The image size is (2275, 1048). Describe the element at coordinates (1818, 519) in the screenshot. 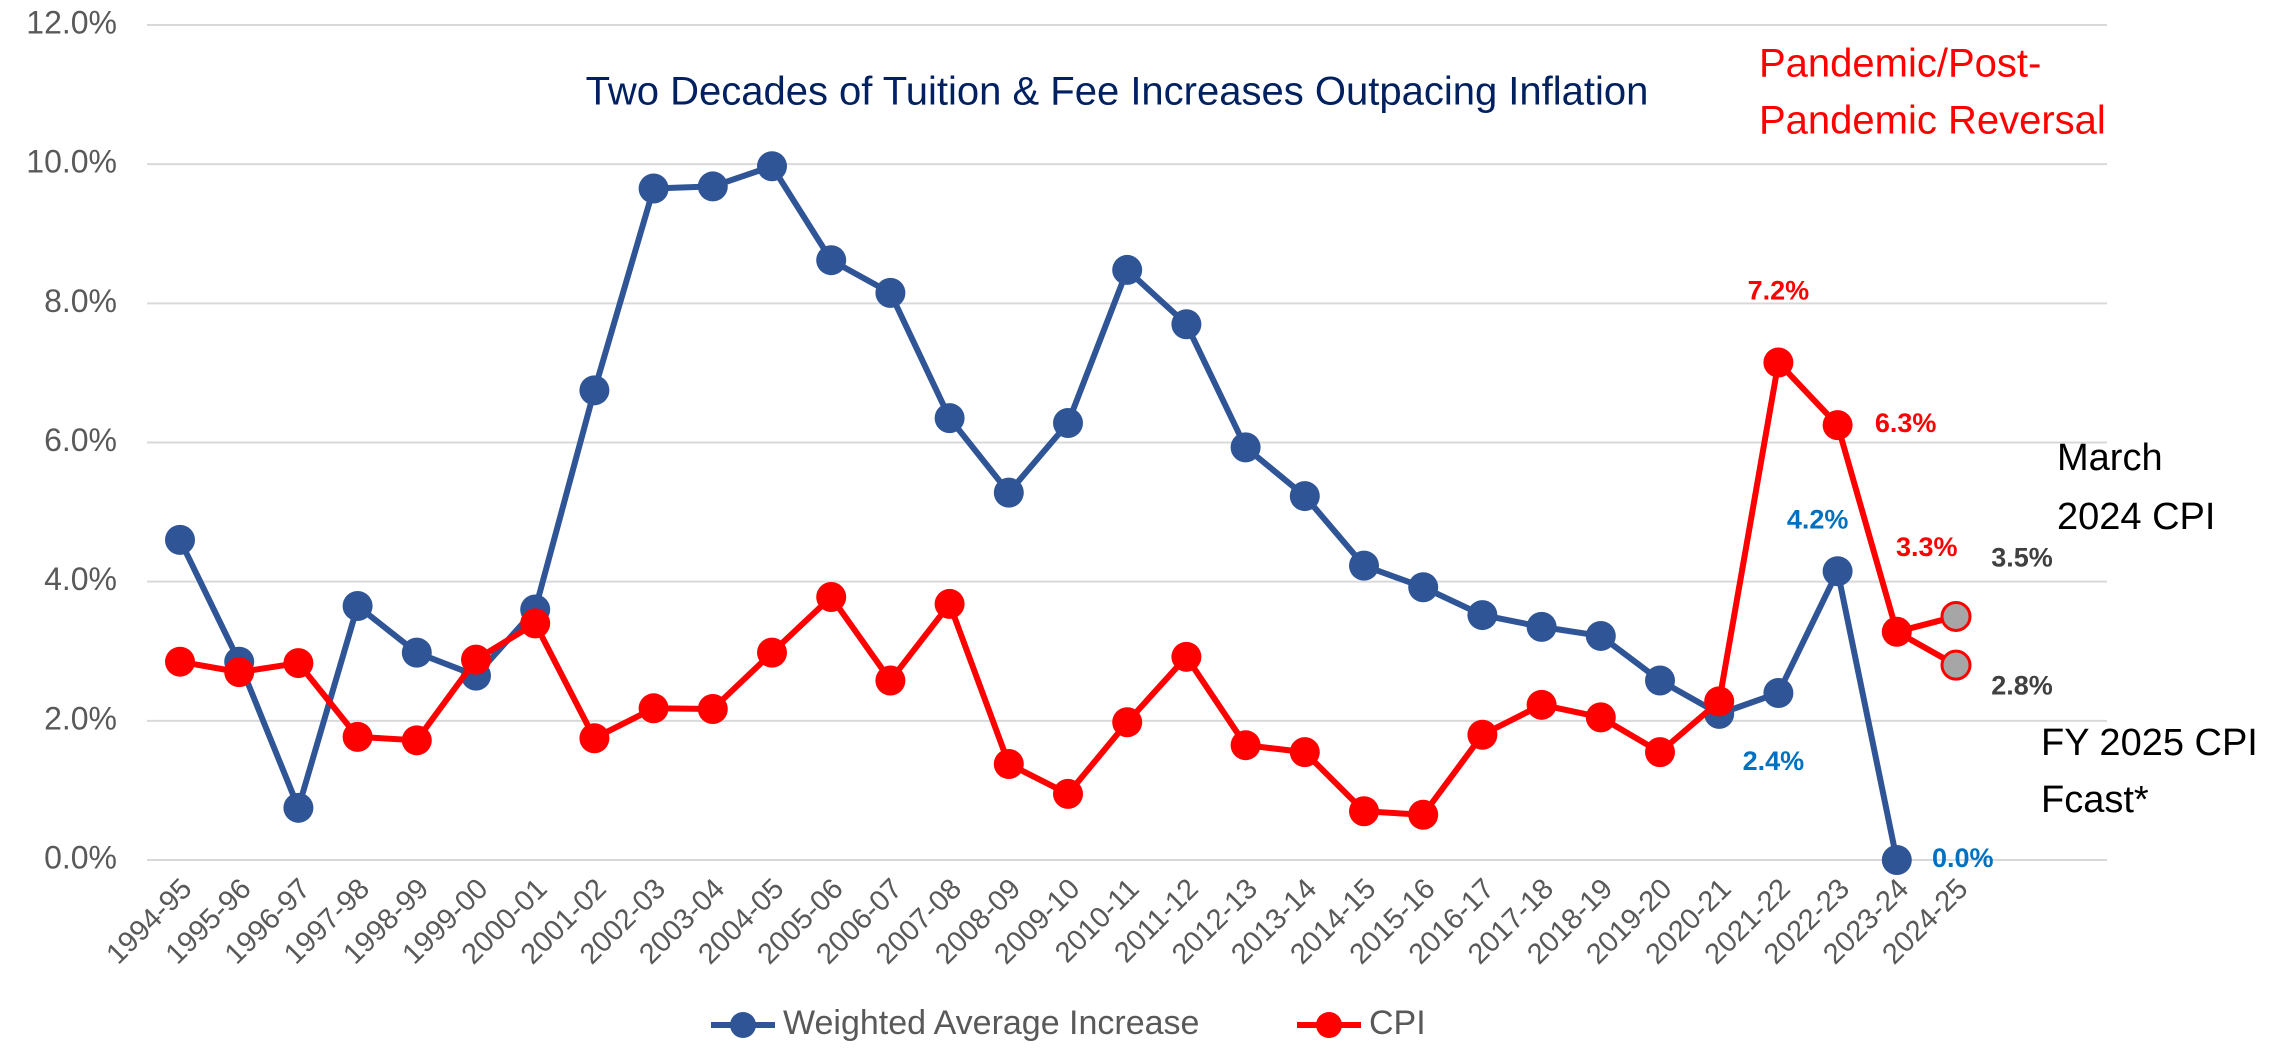

I see `data-label: 4.2%` at that location.